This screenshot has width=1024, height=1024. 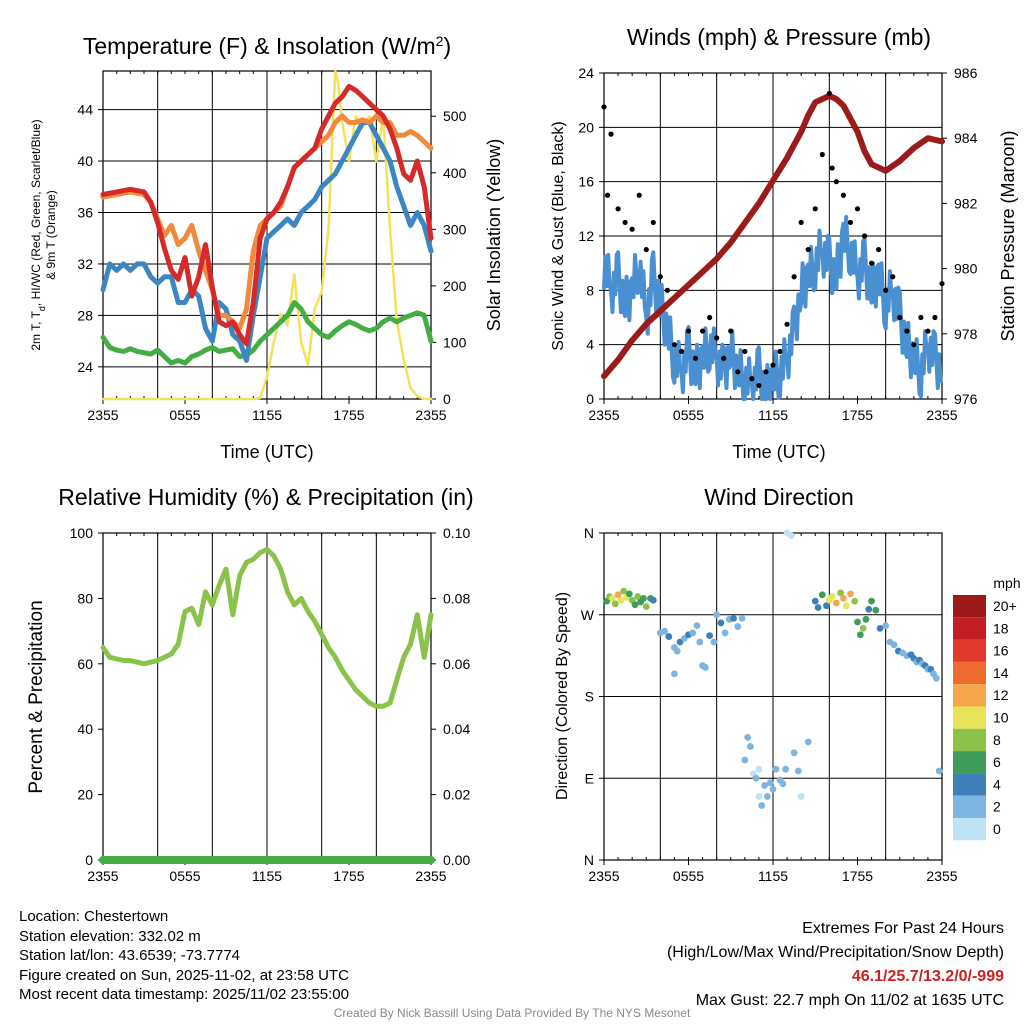 I want to click on winds-ytick-label: 12, so click(x=586, y=236).